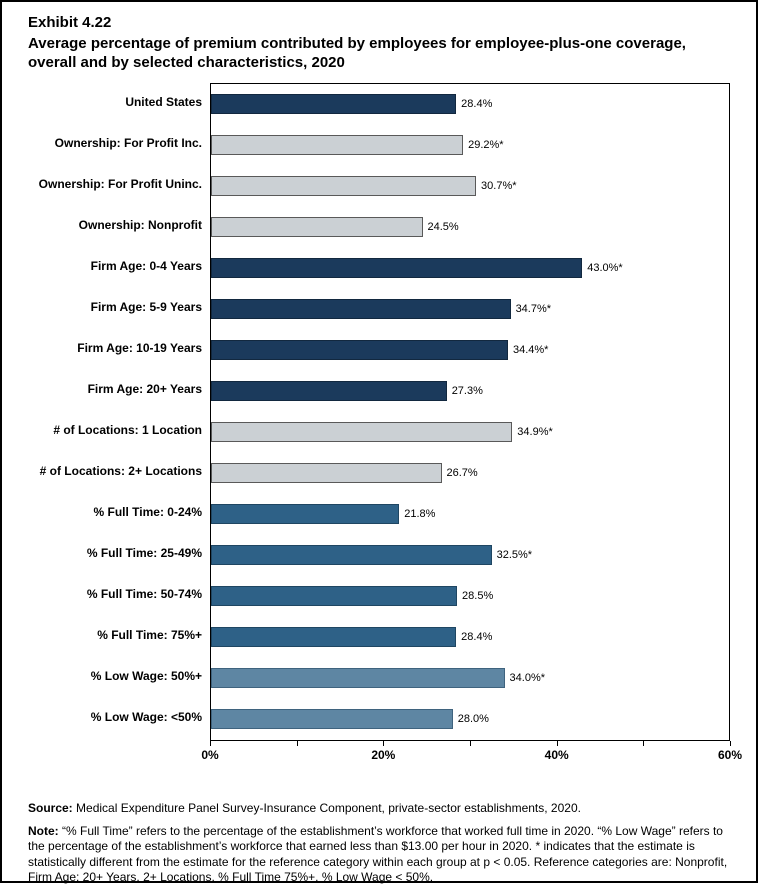  Describe the element at coordinates (43, 831) in the screenshot. I see `note-label: Note:` at that location.